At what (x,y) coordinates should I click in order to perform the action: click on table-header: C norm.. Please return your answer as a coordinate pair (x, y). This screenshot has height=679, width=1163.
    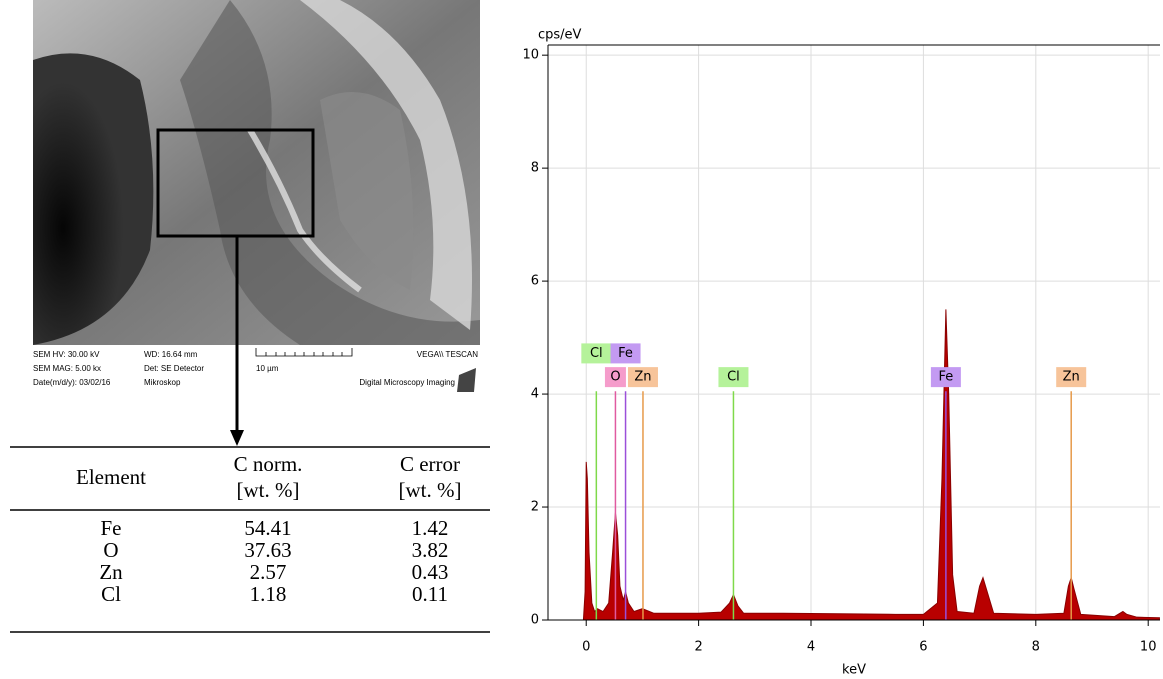
    Looking at the image, I should click on (268, 464).